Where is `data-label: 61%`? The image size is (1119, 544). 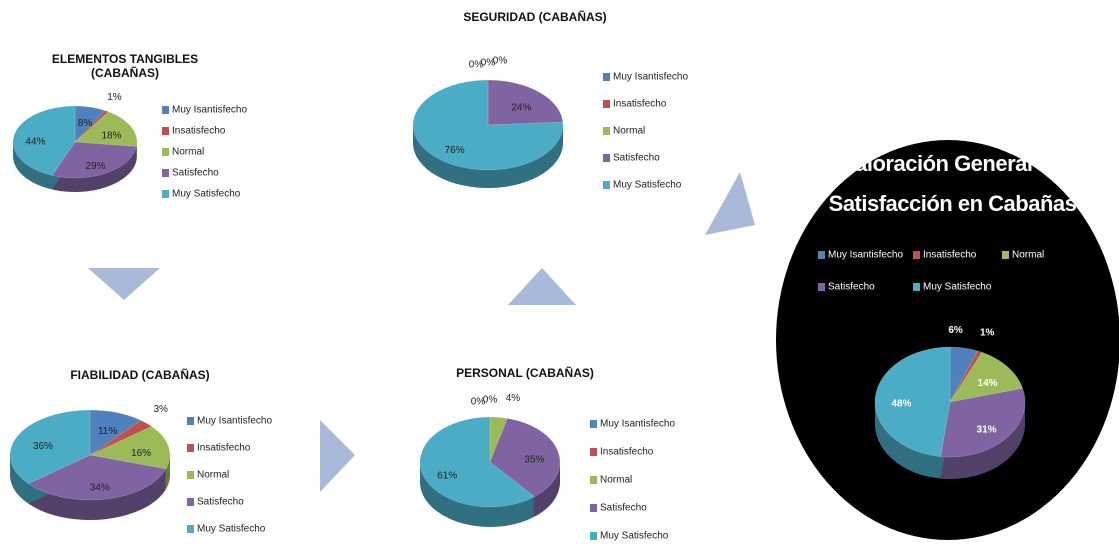
data-label: 61% is located at coordinates (447, 476).